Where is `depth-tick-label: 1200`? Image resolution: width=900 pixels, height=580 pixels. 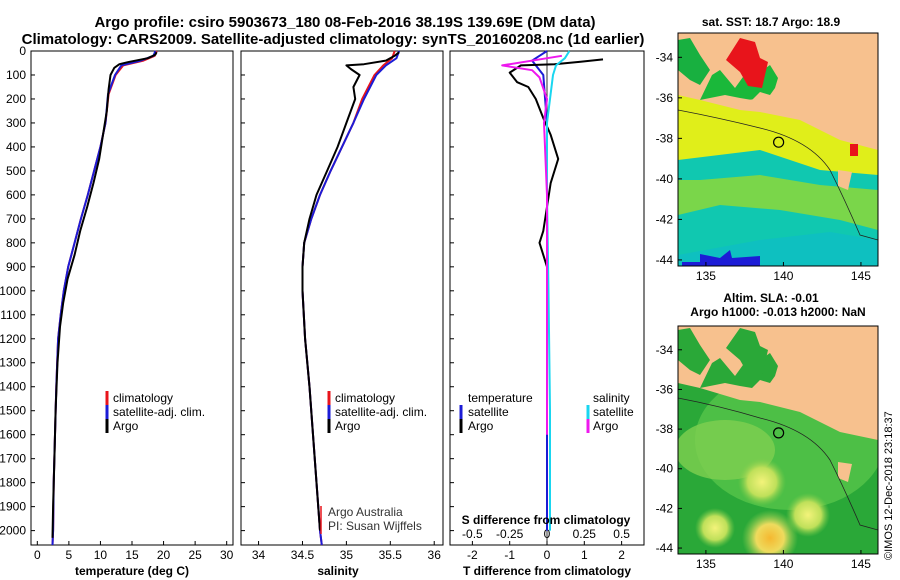 depth-tick-label: 1200 is located at coordinates (13, 339).